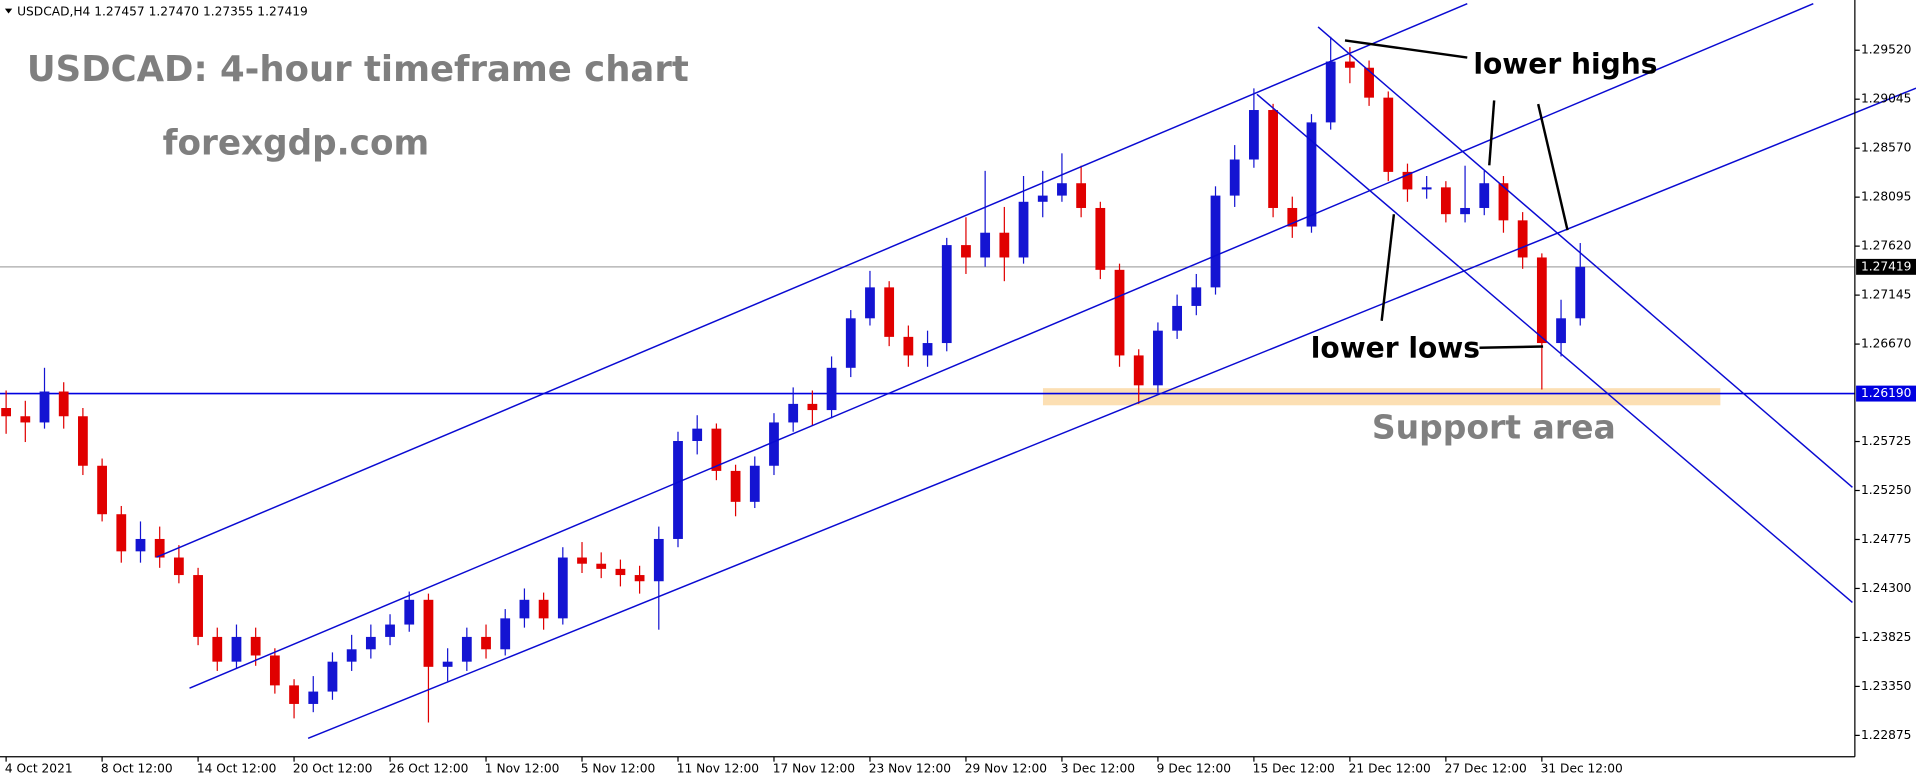  I want to click on y-tick-label: 1.22875, so click(1886, 735).